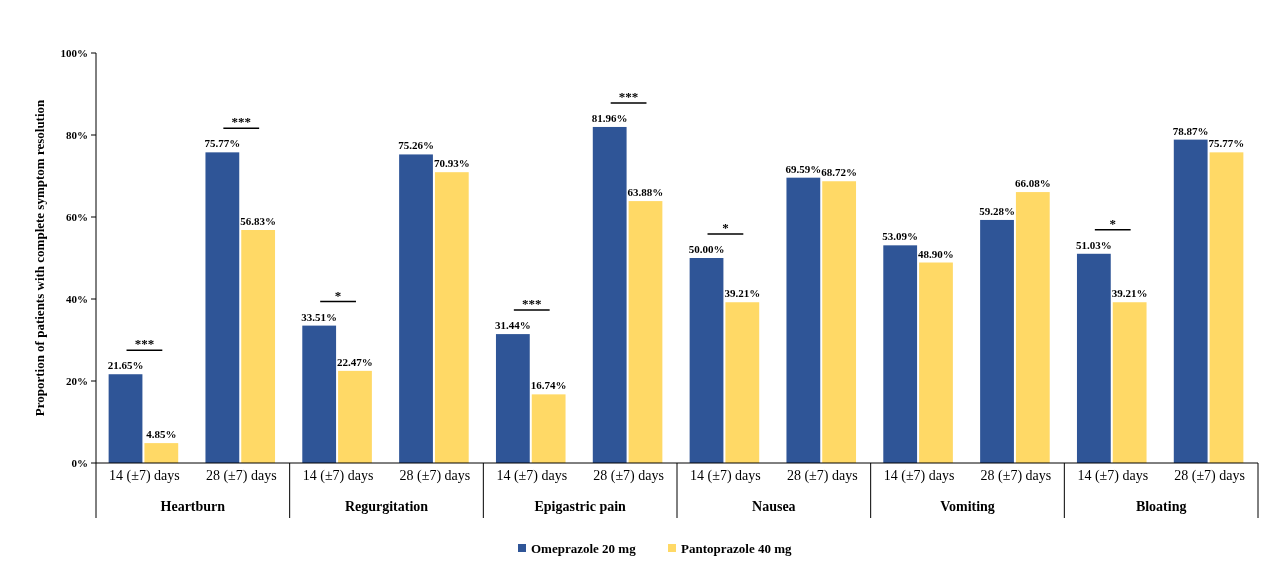  Describe the element at coordinates (512, 325) in the screenshot. I see `data-label: 31.44%` at that location.